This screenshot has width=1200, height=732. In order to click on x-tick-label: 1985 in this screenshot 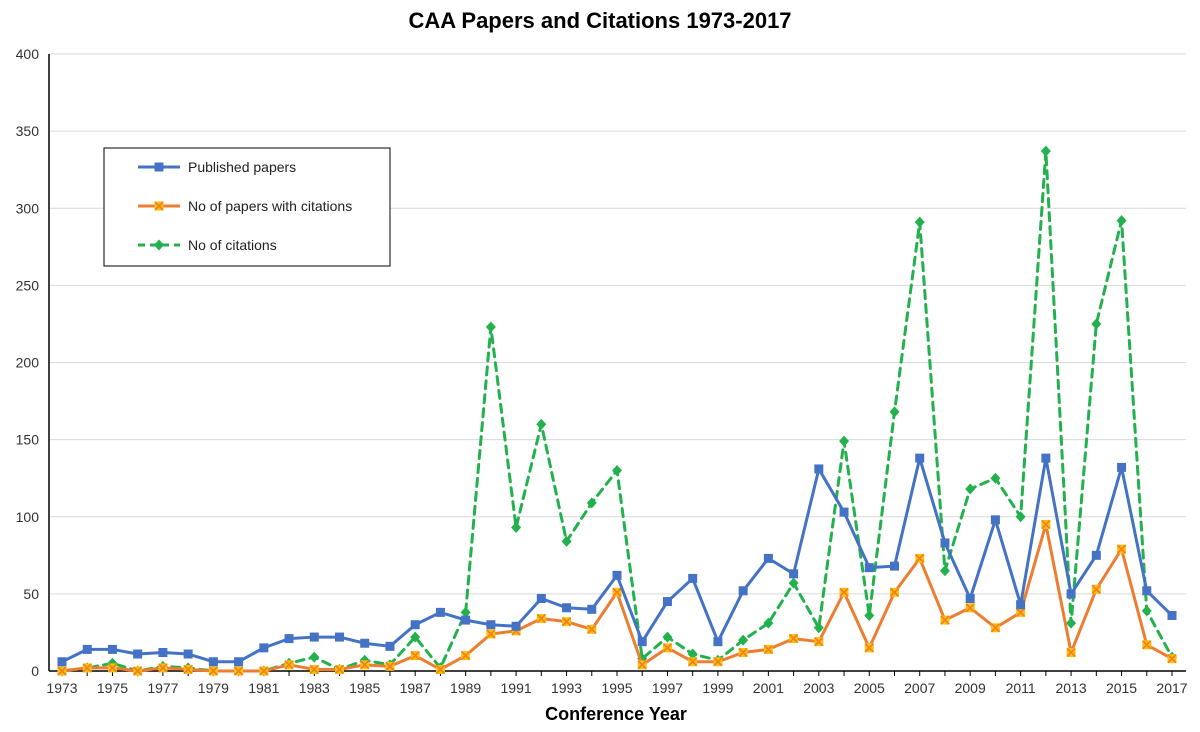, I will do `click(364, 688)`.